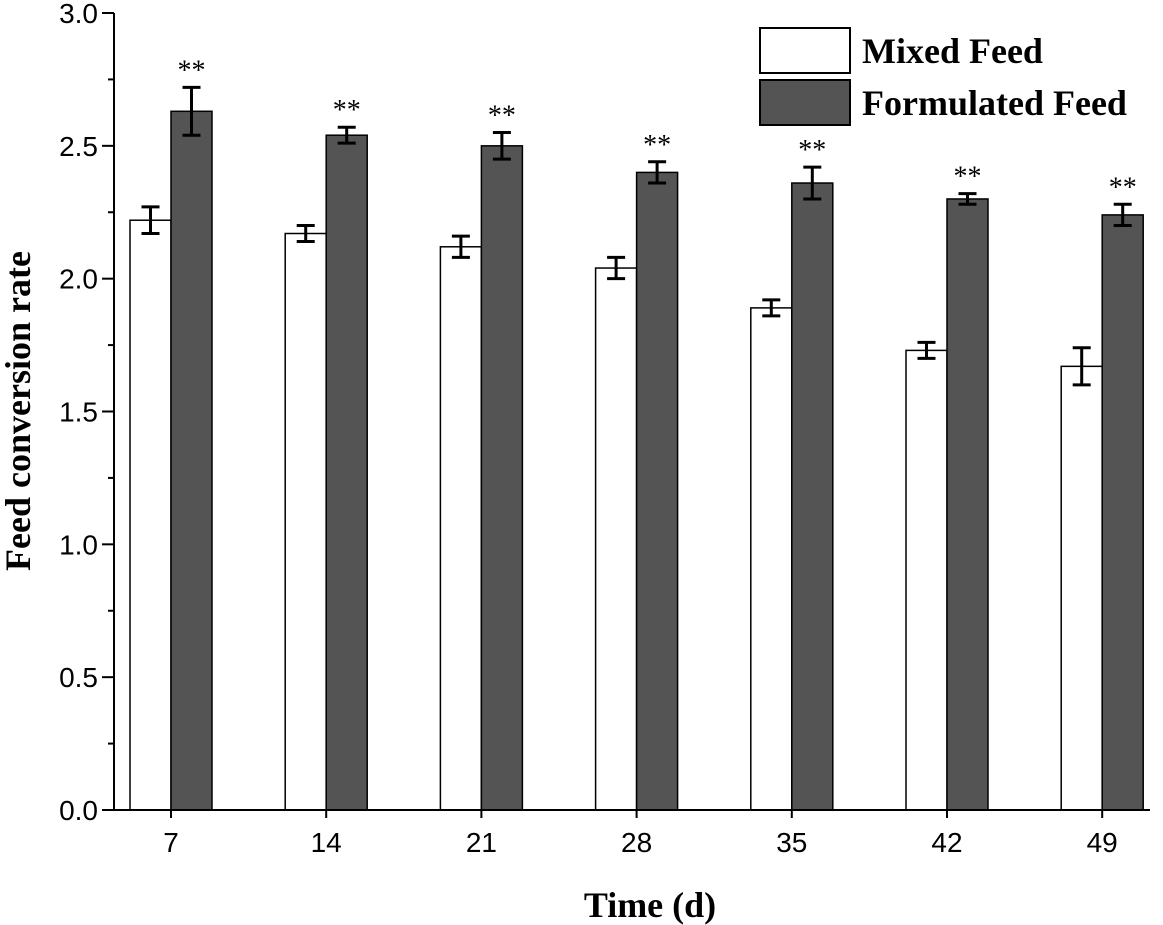  What do you see at coordinates (1102, 842) in the screenshot?
I see `x-tick-label-49: 49` at bounding box center [1102, 842].